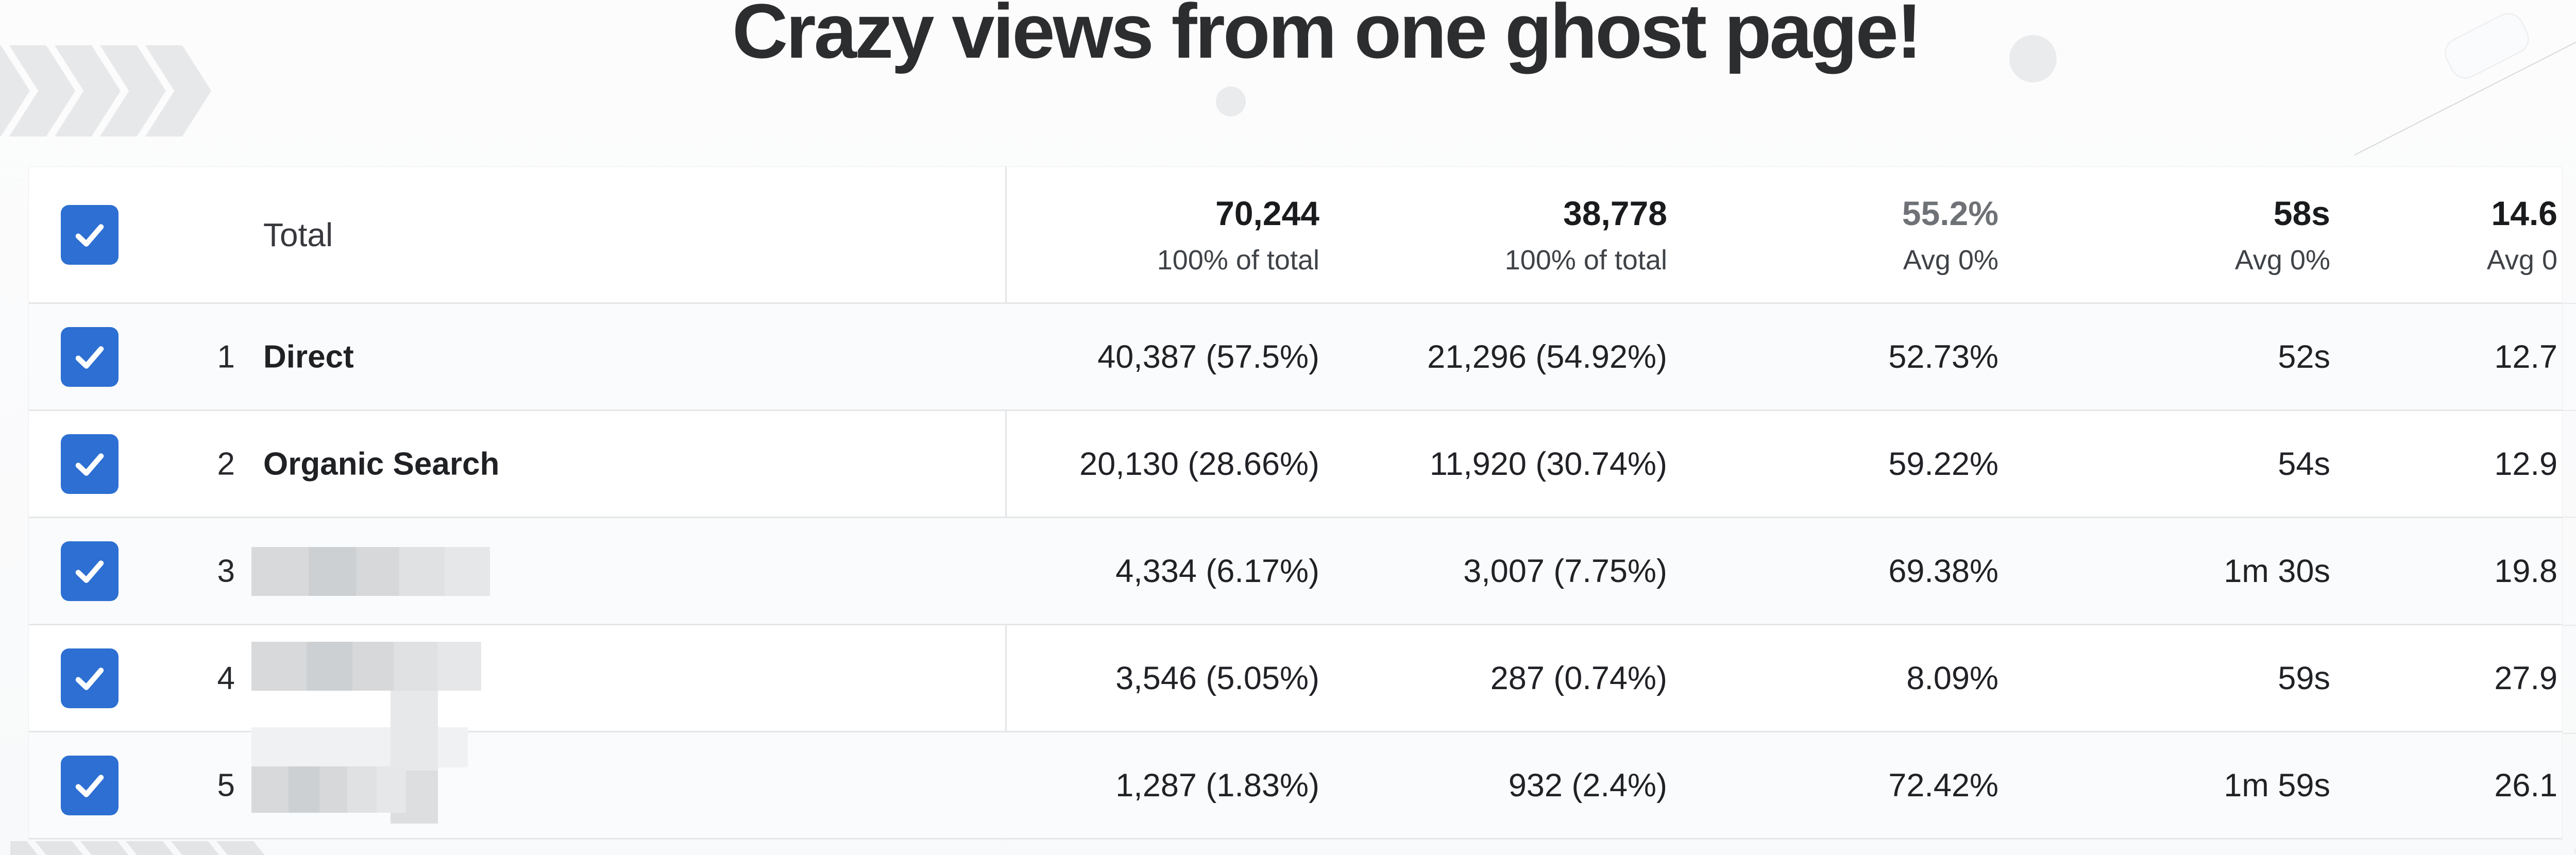 The width and height of the screenshot is (2576, 855). Describe the element at coordinates (286, 848) in the screenshot. I see `chevron-decoration-bottom-left` at that location.